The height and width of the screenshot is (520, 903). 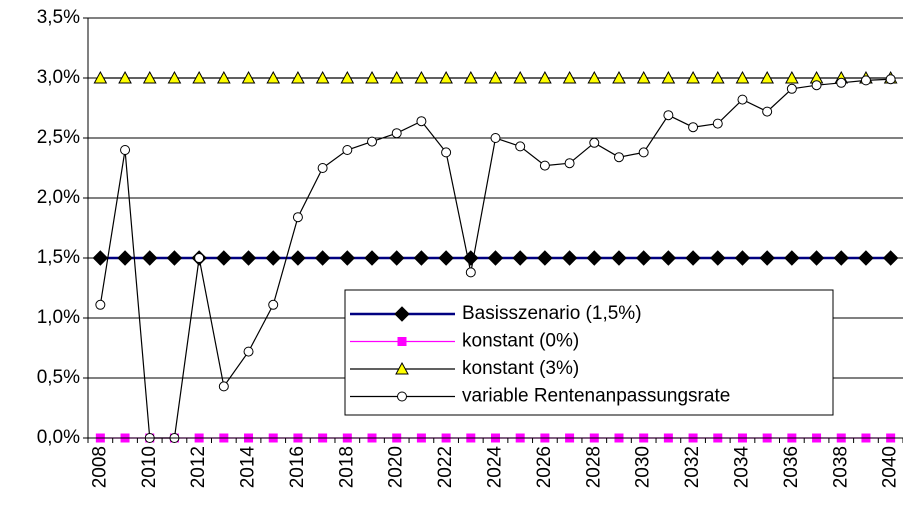 I want to click on x-tick-label: 2010, so click(x=149, y=467).